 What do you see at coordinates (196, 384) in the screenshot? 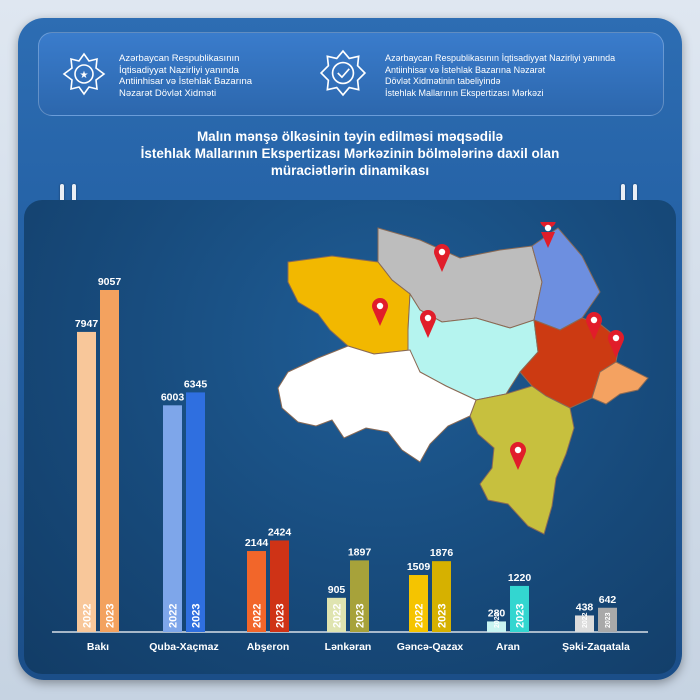
I see `data-label: 6345` at bounding box center [196, 384].